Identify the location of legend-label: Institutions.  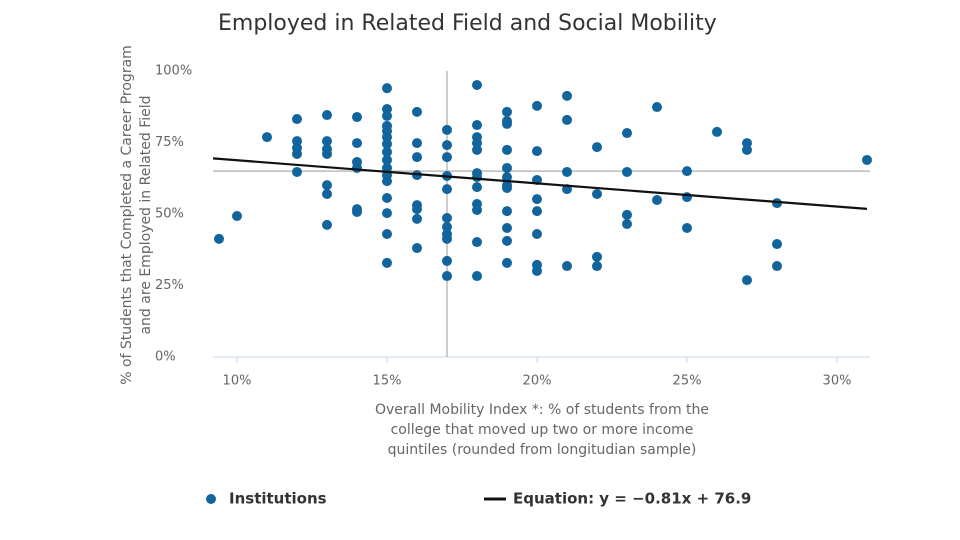
(278, 499).